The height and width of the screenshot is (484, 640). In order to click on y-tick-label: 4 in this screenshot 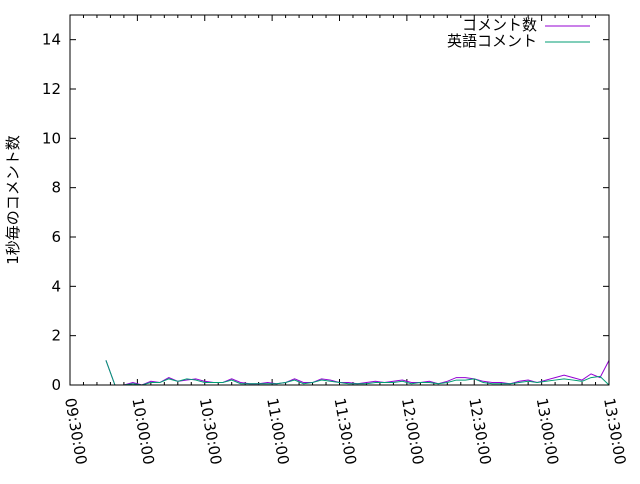, I will do `click(56, 286)`.